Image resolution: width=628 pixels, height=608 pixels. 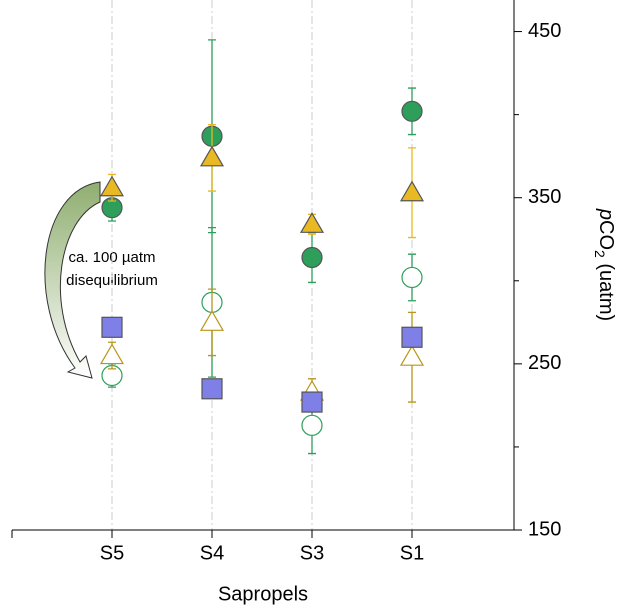 I want to click on y-tick-label: 450, so click(x=544, y=31).